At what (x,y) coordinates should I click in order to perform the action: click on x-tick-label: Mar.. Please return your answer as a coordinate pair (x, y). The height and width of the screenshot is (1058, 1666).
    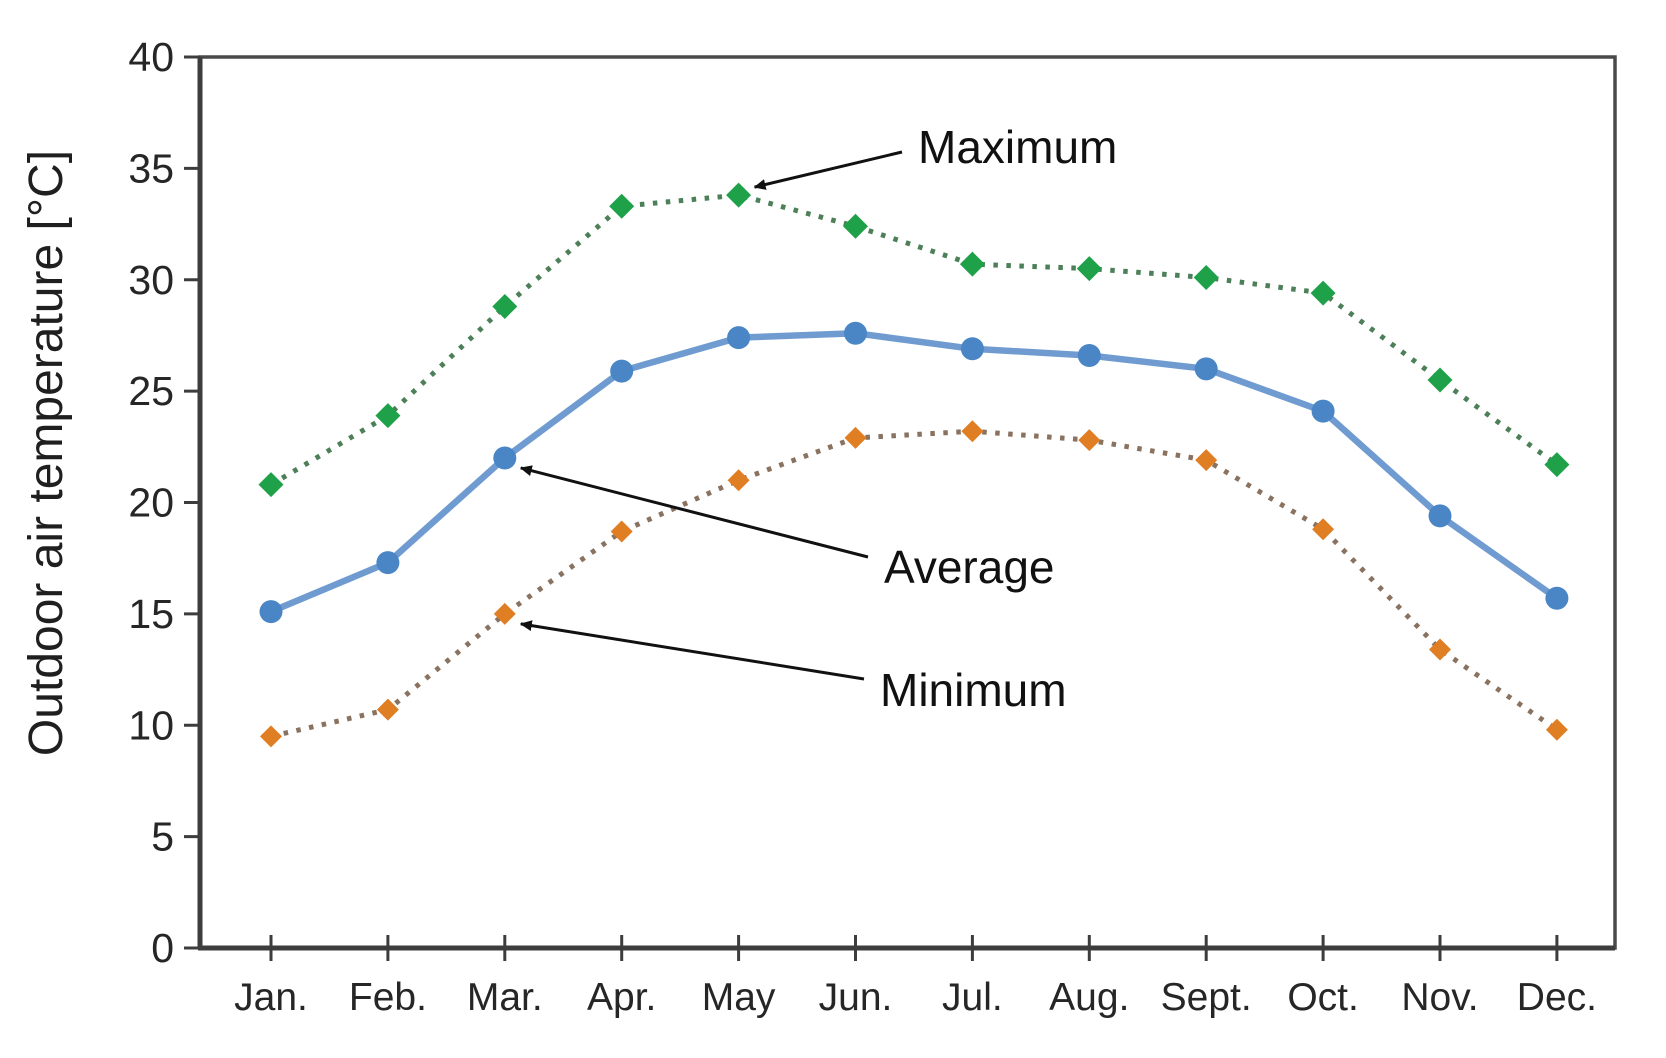
    Looking at the image, I should click on (505, 997).